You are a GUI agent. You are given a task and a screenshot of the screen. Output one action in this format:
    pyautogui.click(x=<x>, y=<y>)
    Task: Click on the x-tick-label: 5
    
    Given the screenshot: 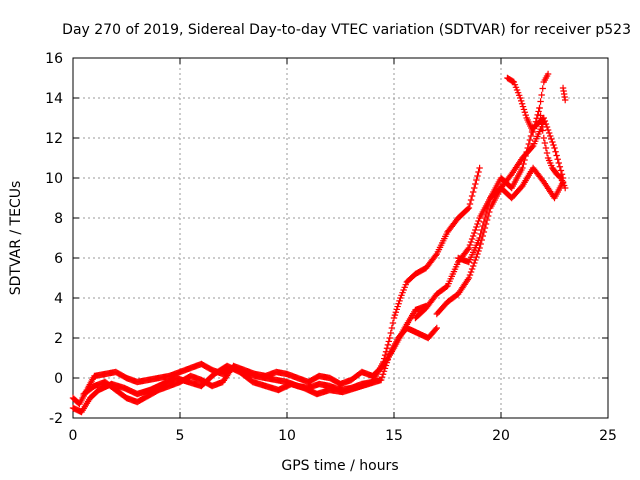 What is the action you would take?
    pyautogui.click(x=180, y=436)
    